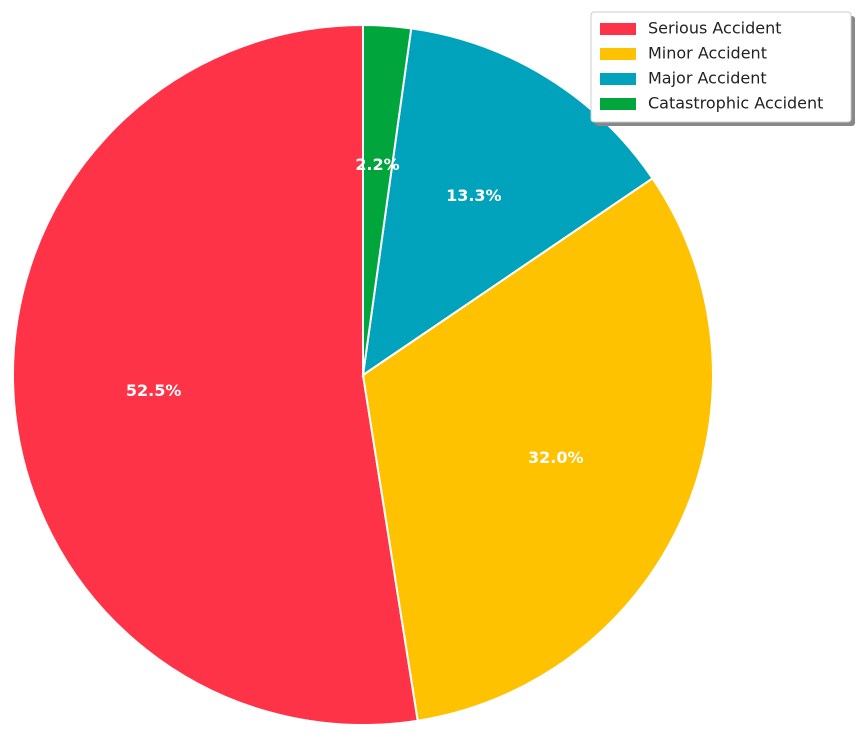  Describe the element at coordinates (154, 390) in the screenshot. I see `value-label: 52.5%` at that location.